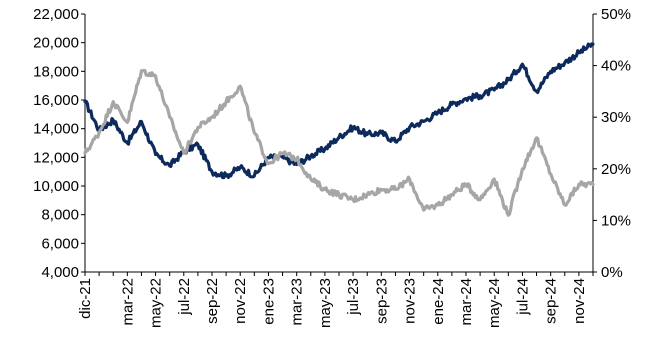  Describe the element at coordinates (56, 71) in the screenshot. I see `left-tick-label: 18,000` at that location.